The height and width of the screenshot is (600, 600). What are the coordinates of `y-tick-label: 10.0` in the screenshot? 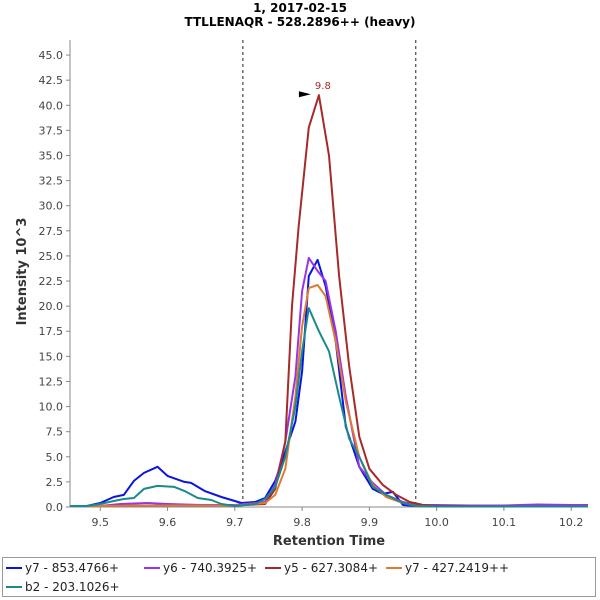 It's located at (51, 407).